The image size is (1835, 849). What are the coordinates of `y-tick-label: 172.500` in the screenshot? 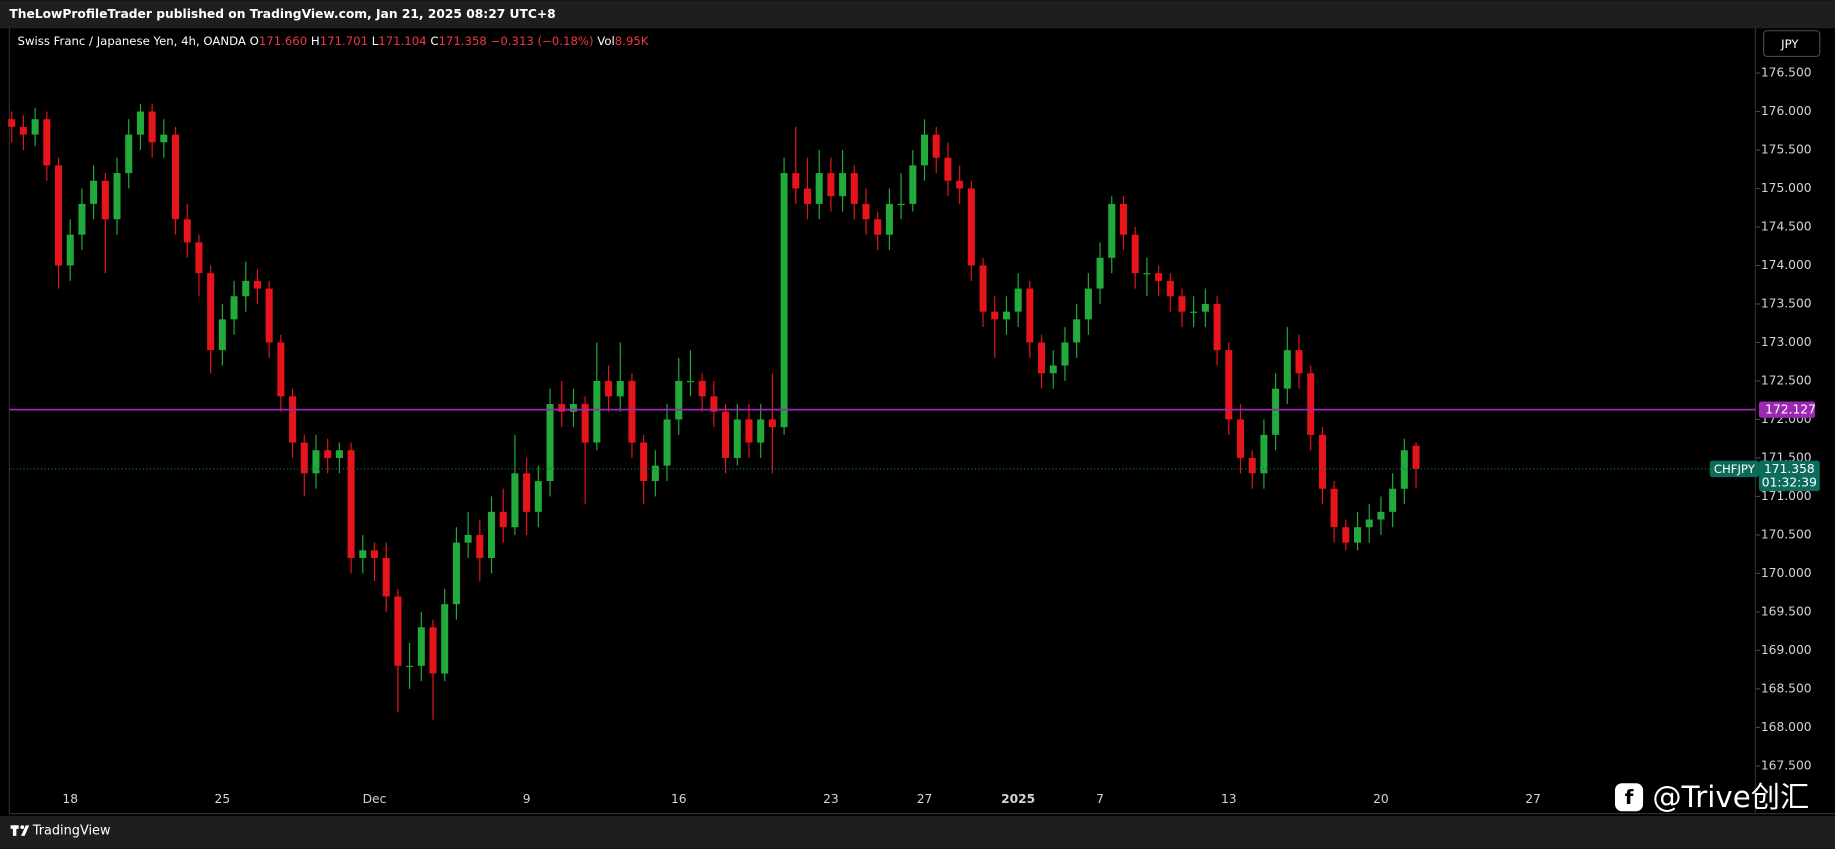 It's located at (1786, 380).